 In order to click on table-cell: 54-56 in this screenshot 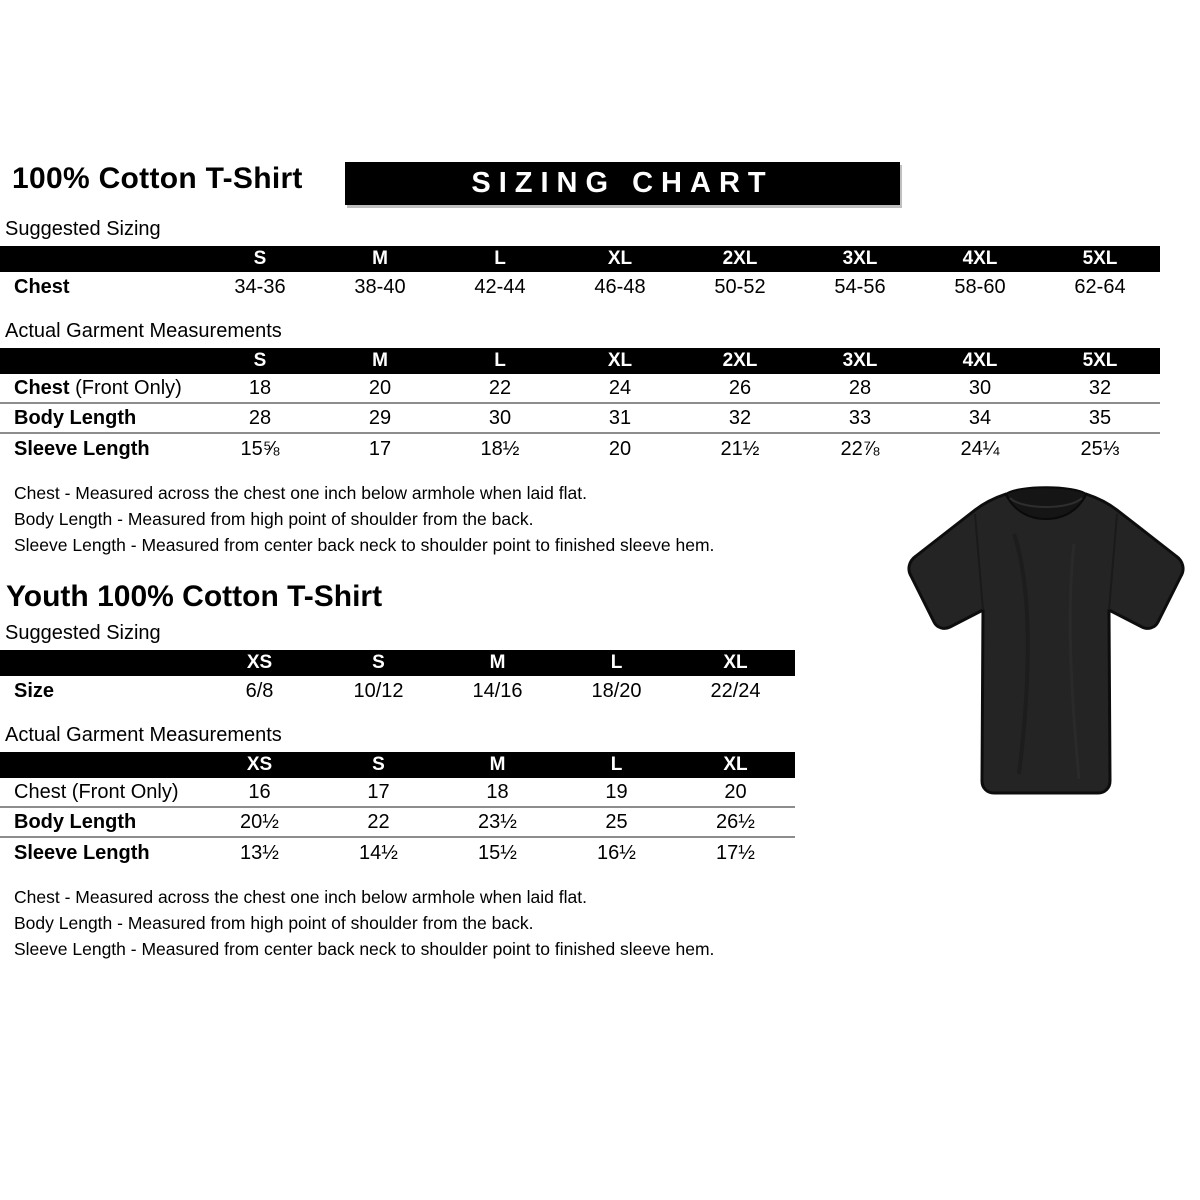, I will do `click(860, 286)`.